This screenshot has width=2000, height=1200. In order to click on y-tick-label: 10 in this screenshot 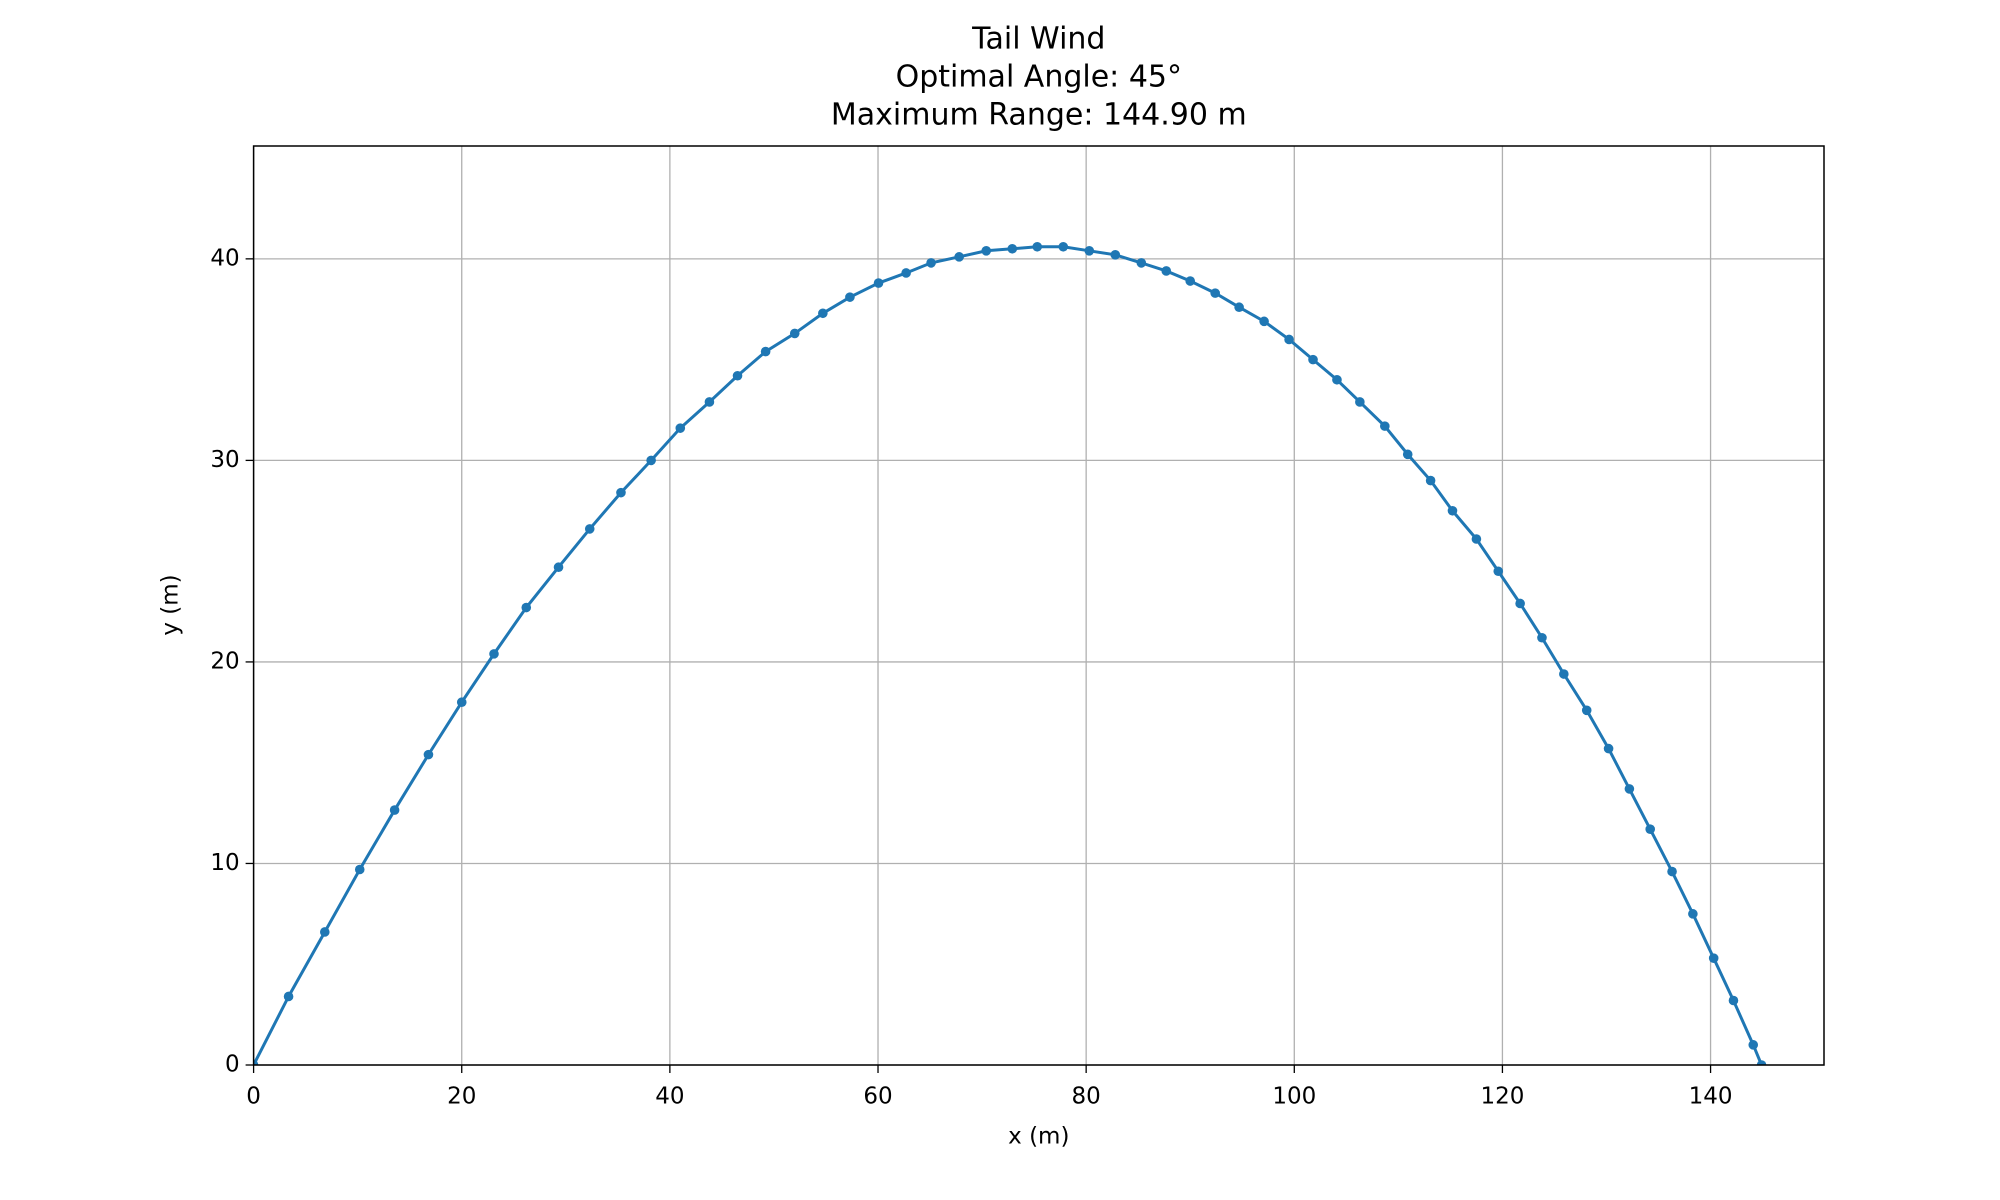, I will do `click(224, 863)`.